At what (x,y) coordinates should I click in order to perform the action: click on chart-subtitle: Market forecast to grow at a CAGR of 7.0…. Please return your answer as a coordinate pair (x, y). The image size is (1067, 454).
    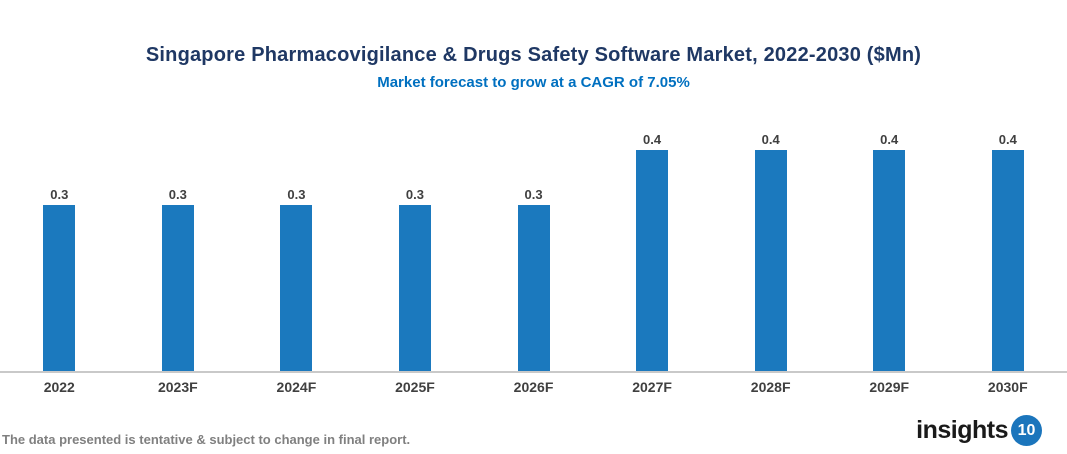
    Looking at the image, I should click on (533, 82).